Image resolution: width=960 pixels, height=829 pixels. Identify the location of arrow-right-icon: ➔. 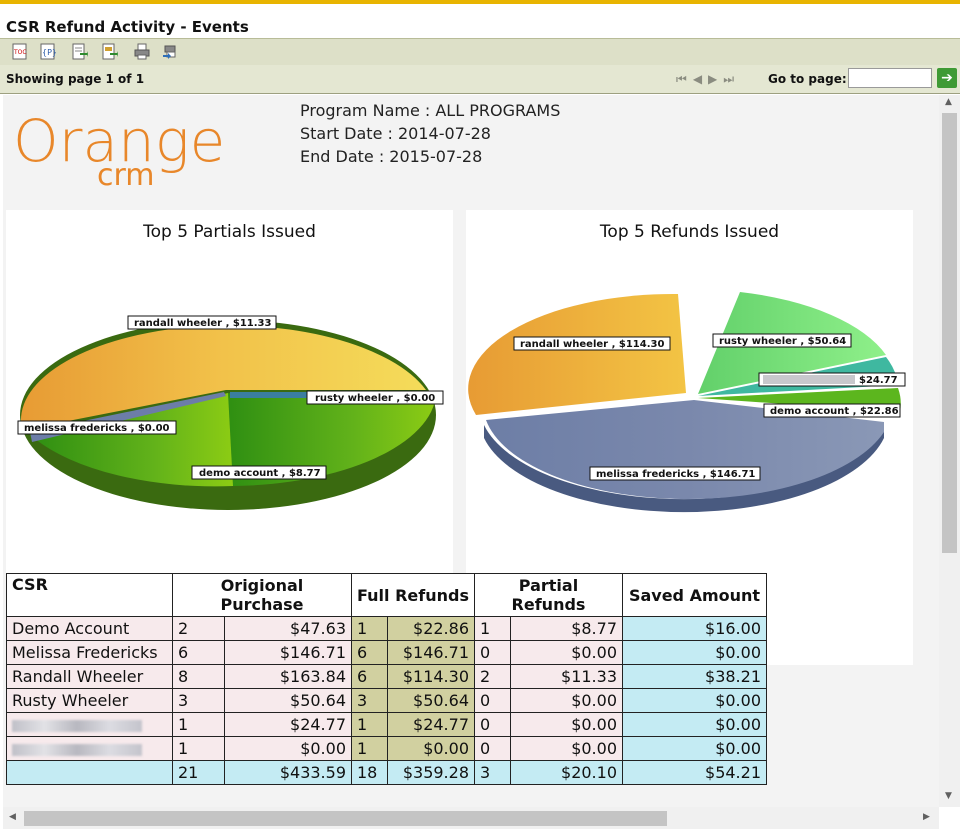
(947, 78).